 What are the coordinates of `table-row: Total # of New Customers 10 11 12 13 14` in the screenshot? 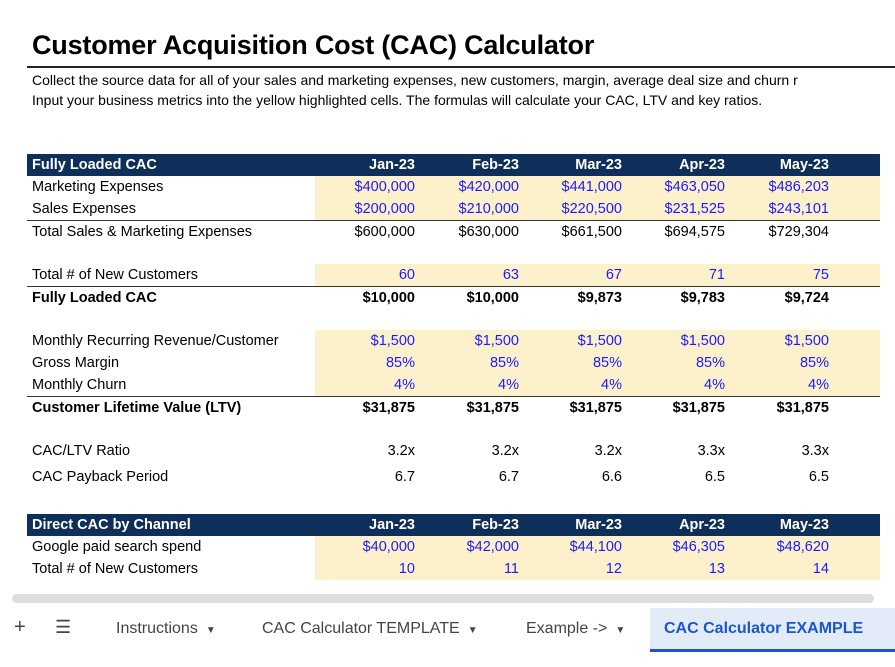 It's located at (453, 569).